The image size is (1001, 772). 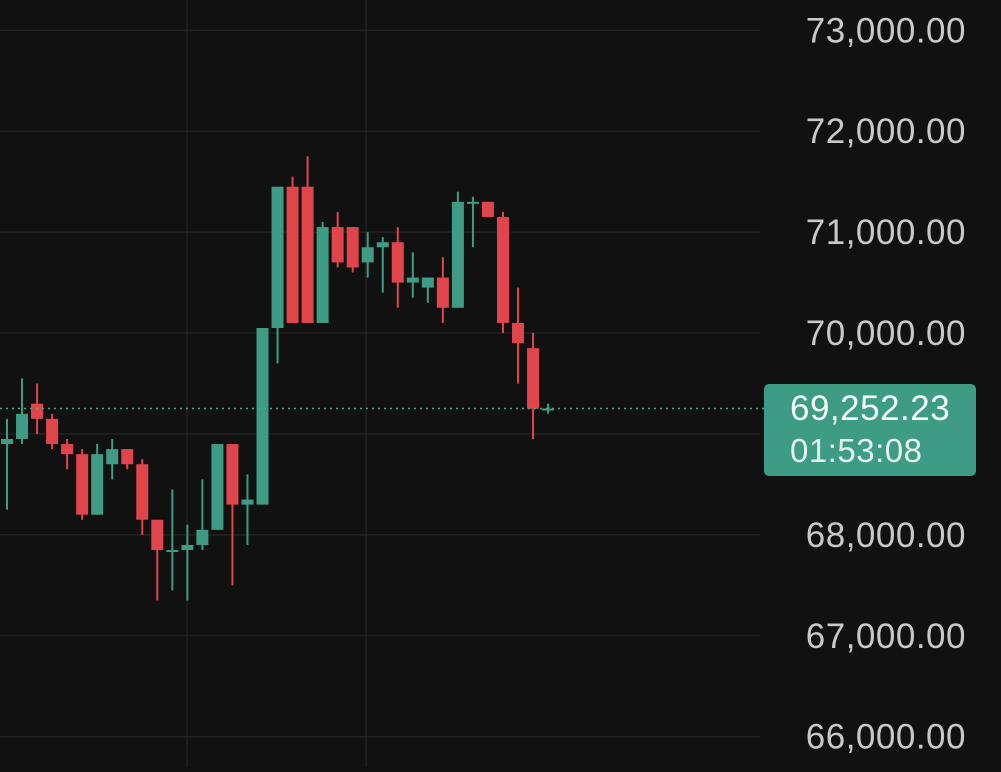 What do you see at coordinates (870, 430) in the screenshot?
I see `last-price-tag: 69,252.23 01:53:08` at bounding box center [870, 430].